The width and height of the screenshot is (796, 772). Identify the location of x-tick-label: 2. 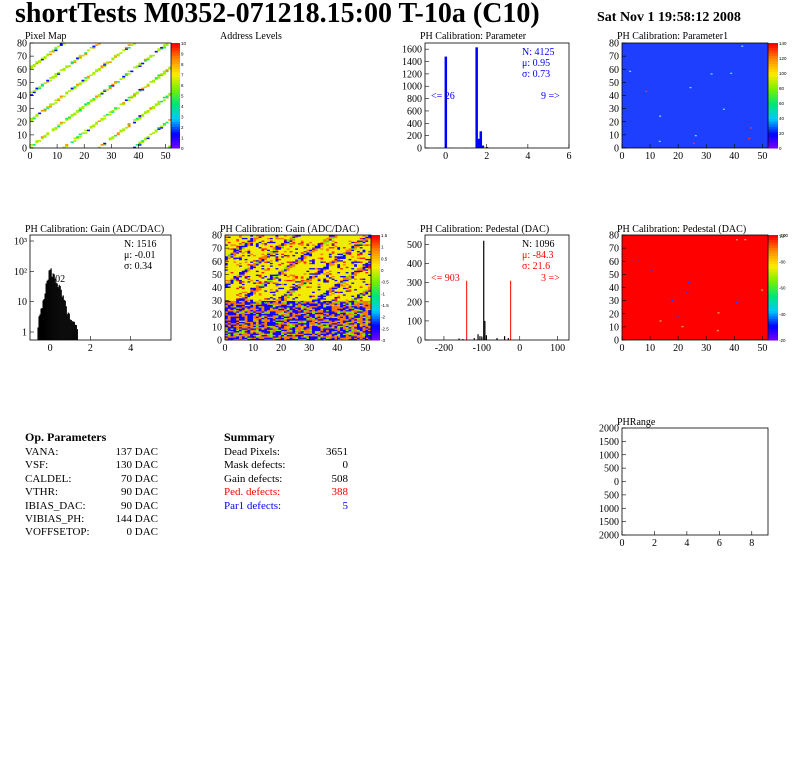
(90, 348).